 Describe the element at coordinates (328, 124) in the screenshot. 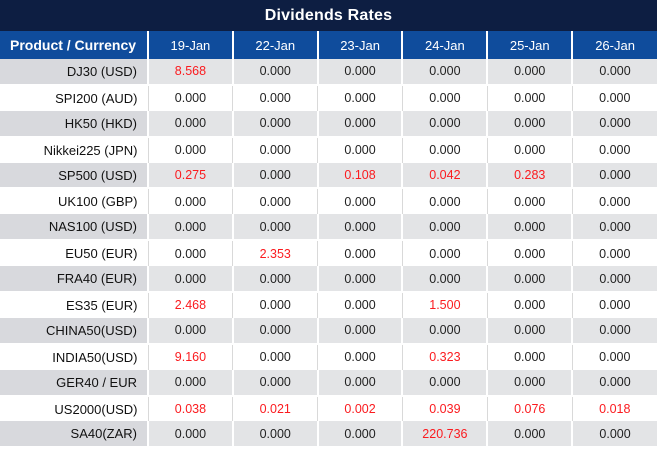

I see `table-row: HK50 (HKD) 0.000 0.000 0.000 0.000 0.000 0.000` at that location.